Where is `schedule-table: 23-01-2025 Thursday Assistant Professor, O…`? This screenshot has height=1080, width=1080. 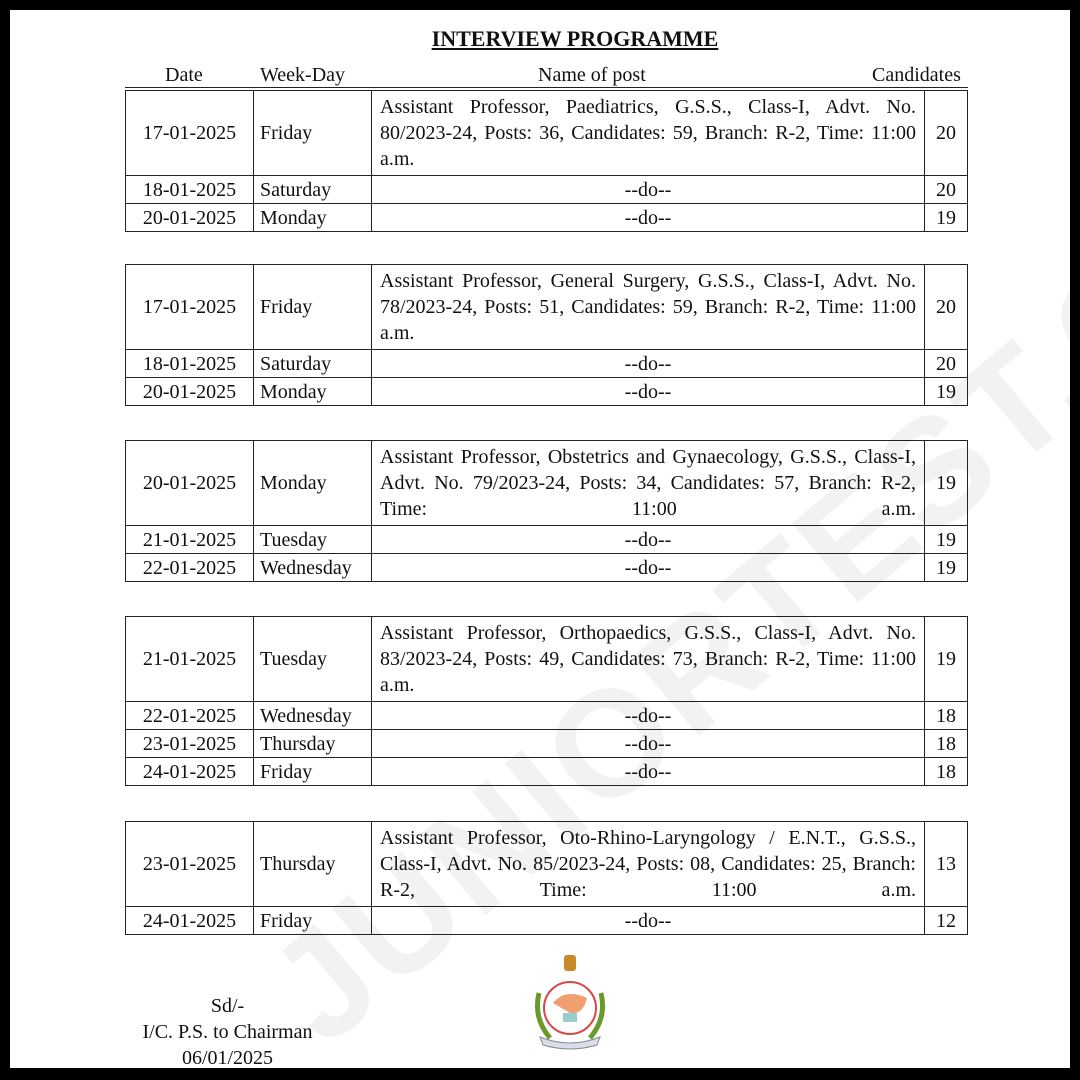 schedule-table: 23-01-2025 Thursday Assistant Professor, O… is located at coordinates (546, 878).